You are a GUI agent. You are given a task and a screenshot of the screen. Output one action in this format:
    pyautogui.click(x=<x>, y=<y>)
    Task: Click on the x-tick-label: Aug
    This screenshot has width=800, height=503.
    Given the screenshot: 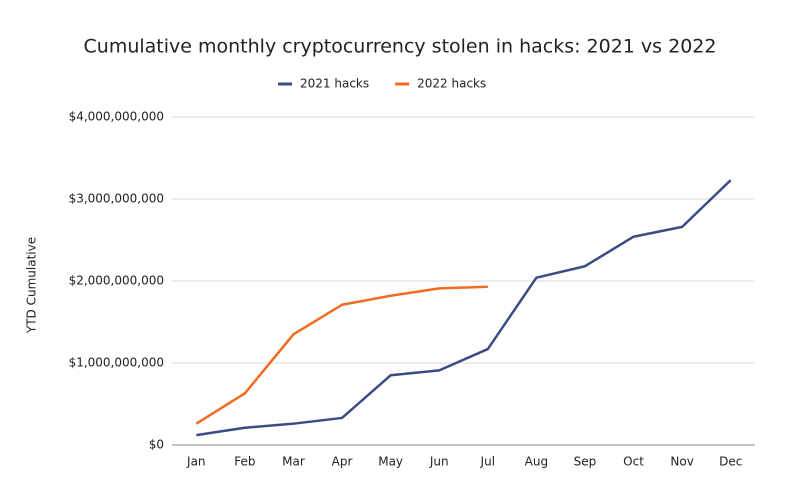 What is the action you would take?
    pyautogui.click(x=536, y=462)
    